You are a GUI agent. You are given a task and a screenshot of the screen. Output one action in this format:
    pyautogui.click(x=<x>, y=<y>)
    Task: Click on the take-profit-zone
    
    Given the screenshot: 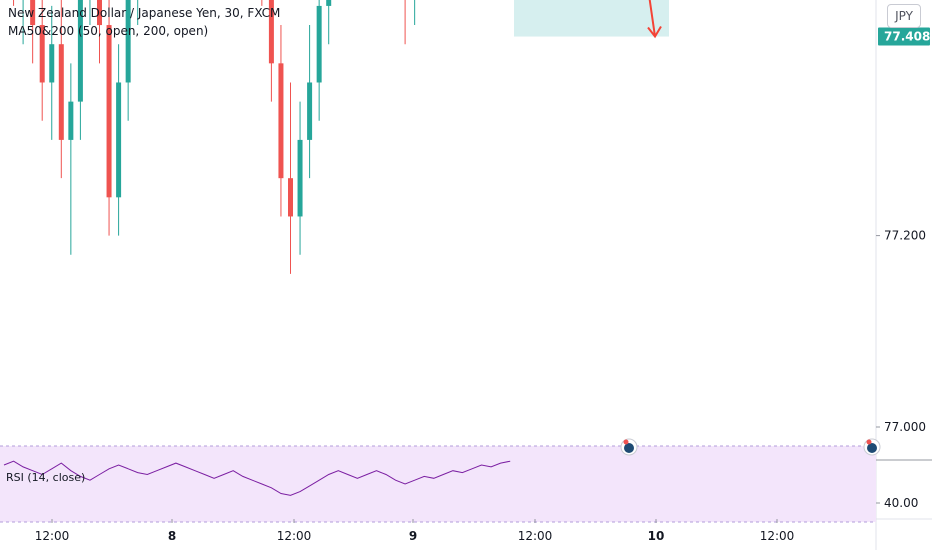 What is the action you would take?
    pyautogui.click(x=591, y=18)
    